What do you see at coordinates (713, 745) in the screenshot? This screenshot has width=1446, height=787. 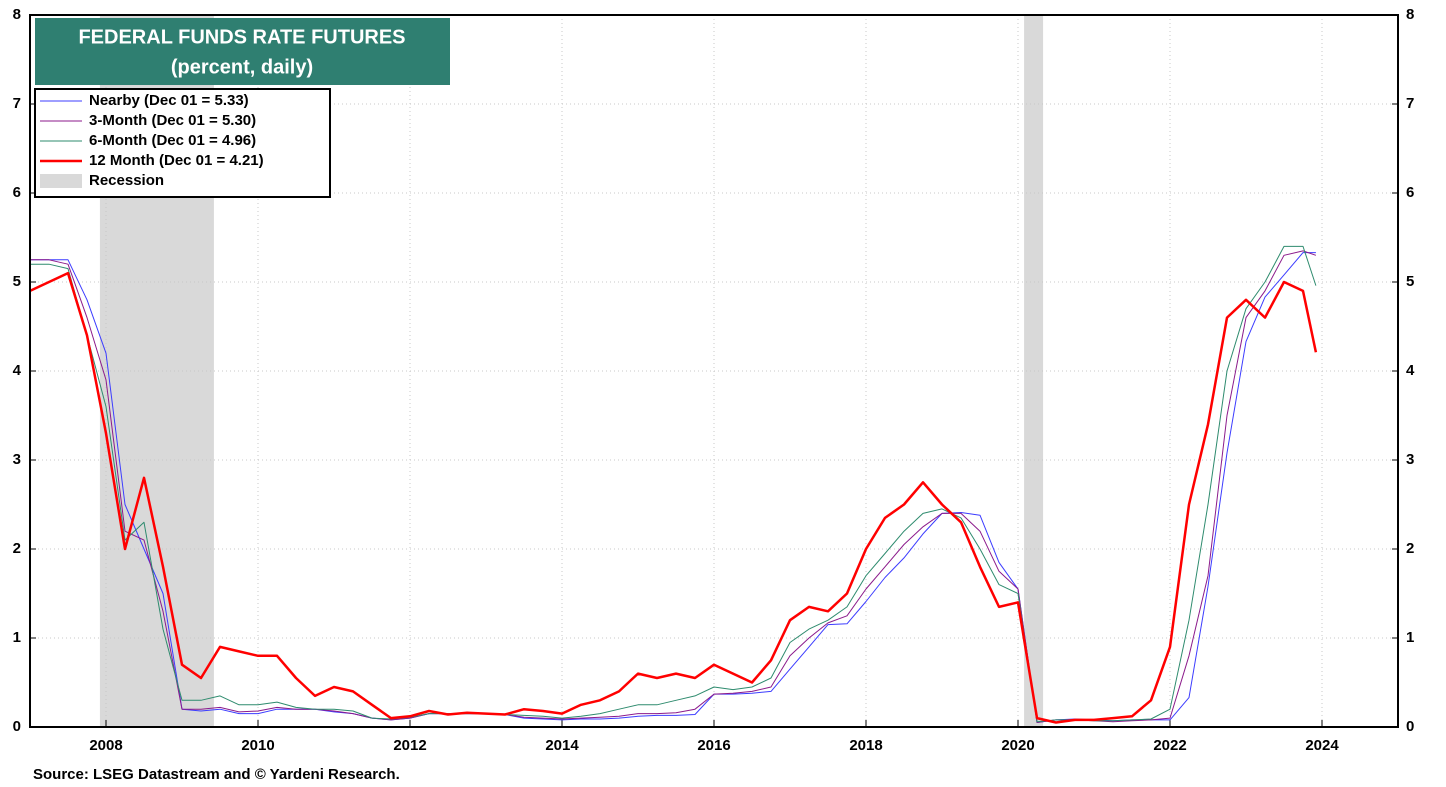 I see `x-tick-label: 2016` at bounding box center [713, 745].